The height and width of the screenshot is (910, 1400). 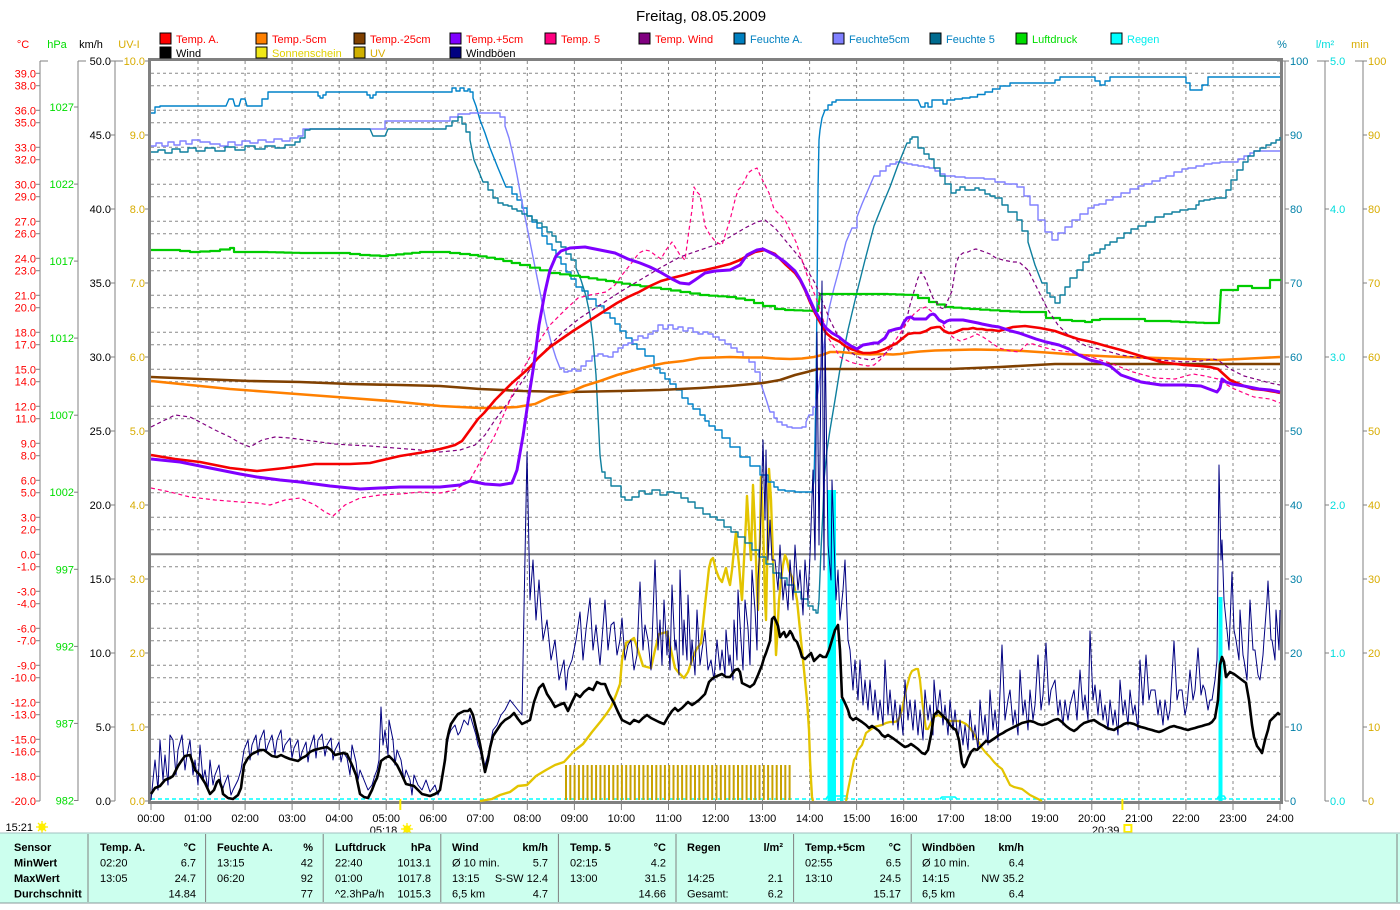 I want to click on svg-text: 4.2, so click(x=658, y=864).